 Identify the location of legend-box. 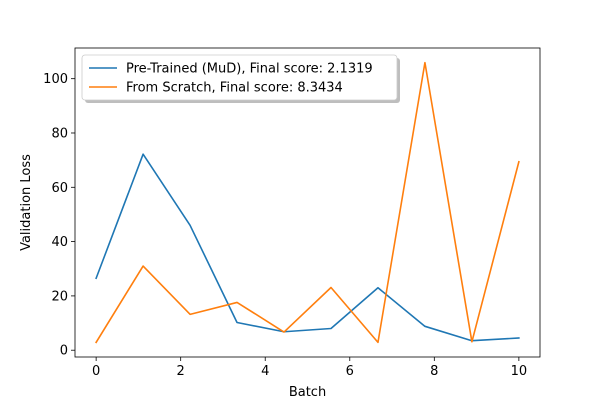
(239, 77).